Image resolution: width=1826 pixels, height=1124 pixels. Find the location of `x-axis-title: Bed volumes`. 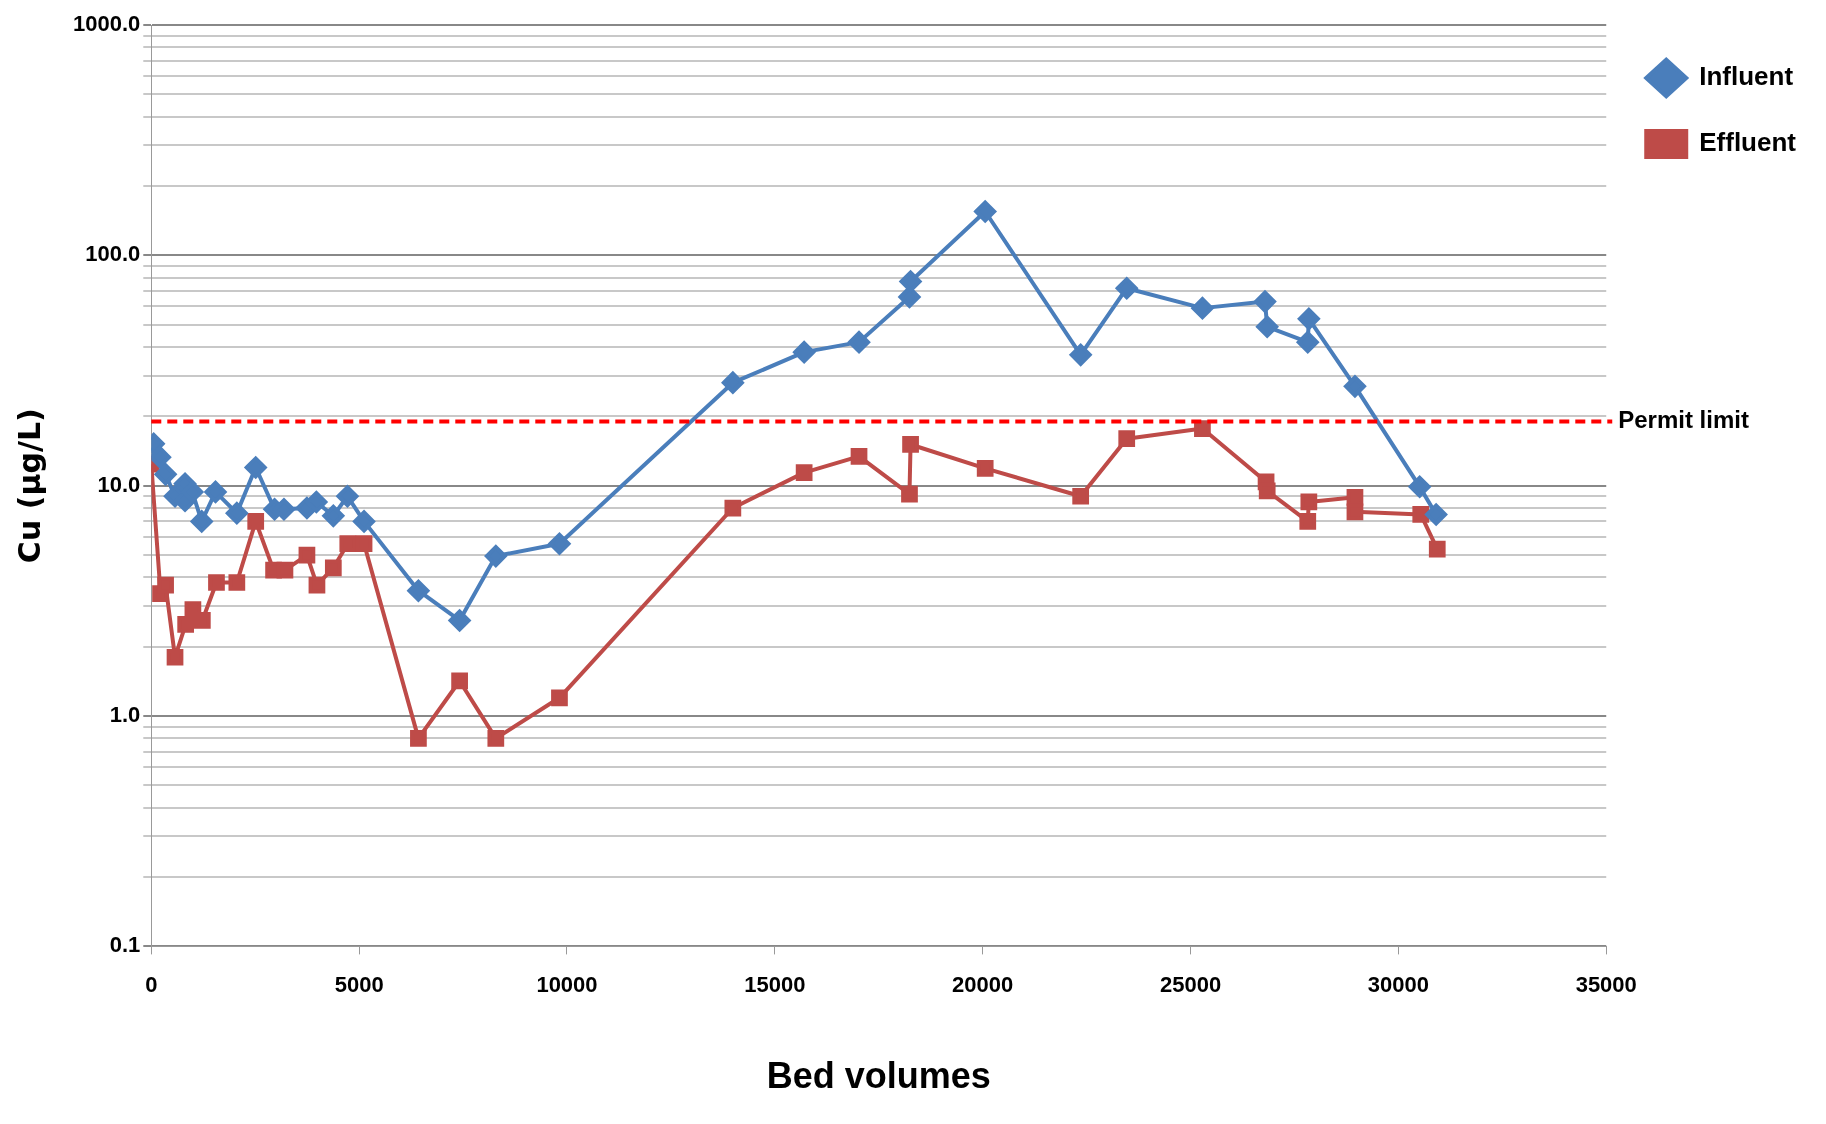

x-axis-title: Bed volumes is located at coordinates (878, 1076).